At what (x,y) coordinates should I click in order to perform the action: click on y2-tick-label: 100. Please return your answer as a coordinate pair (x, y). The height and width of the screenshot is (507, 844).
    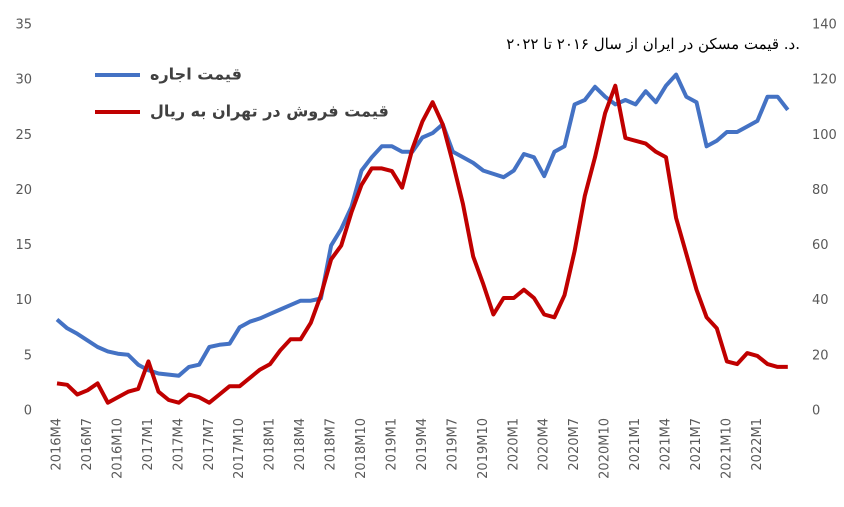
    Looking at the image, I should click on (824, 135).